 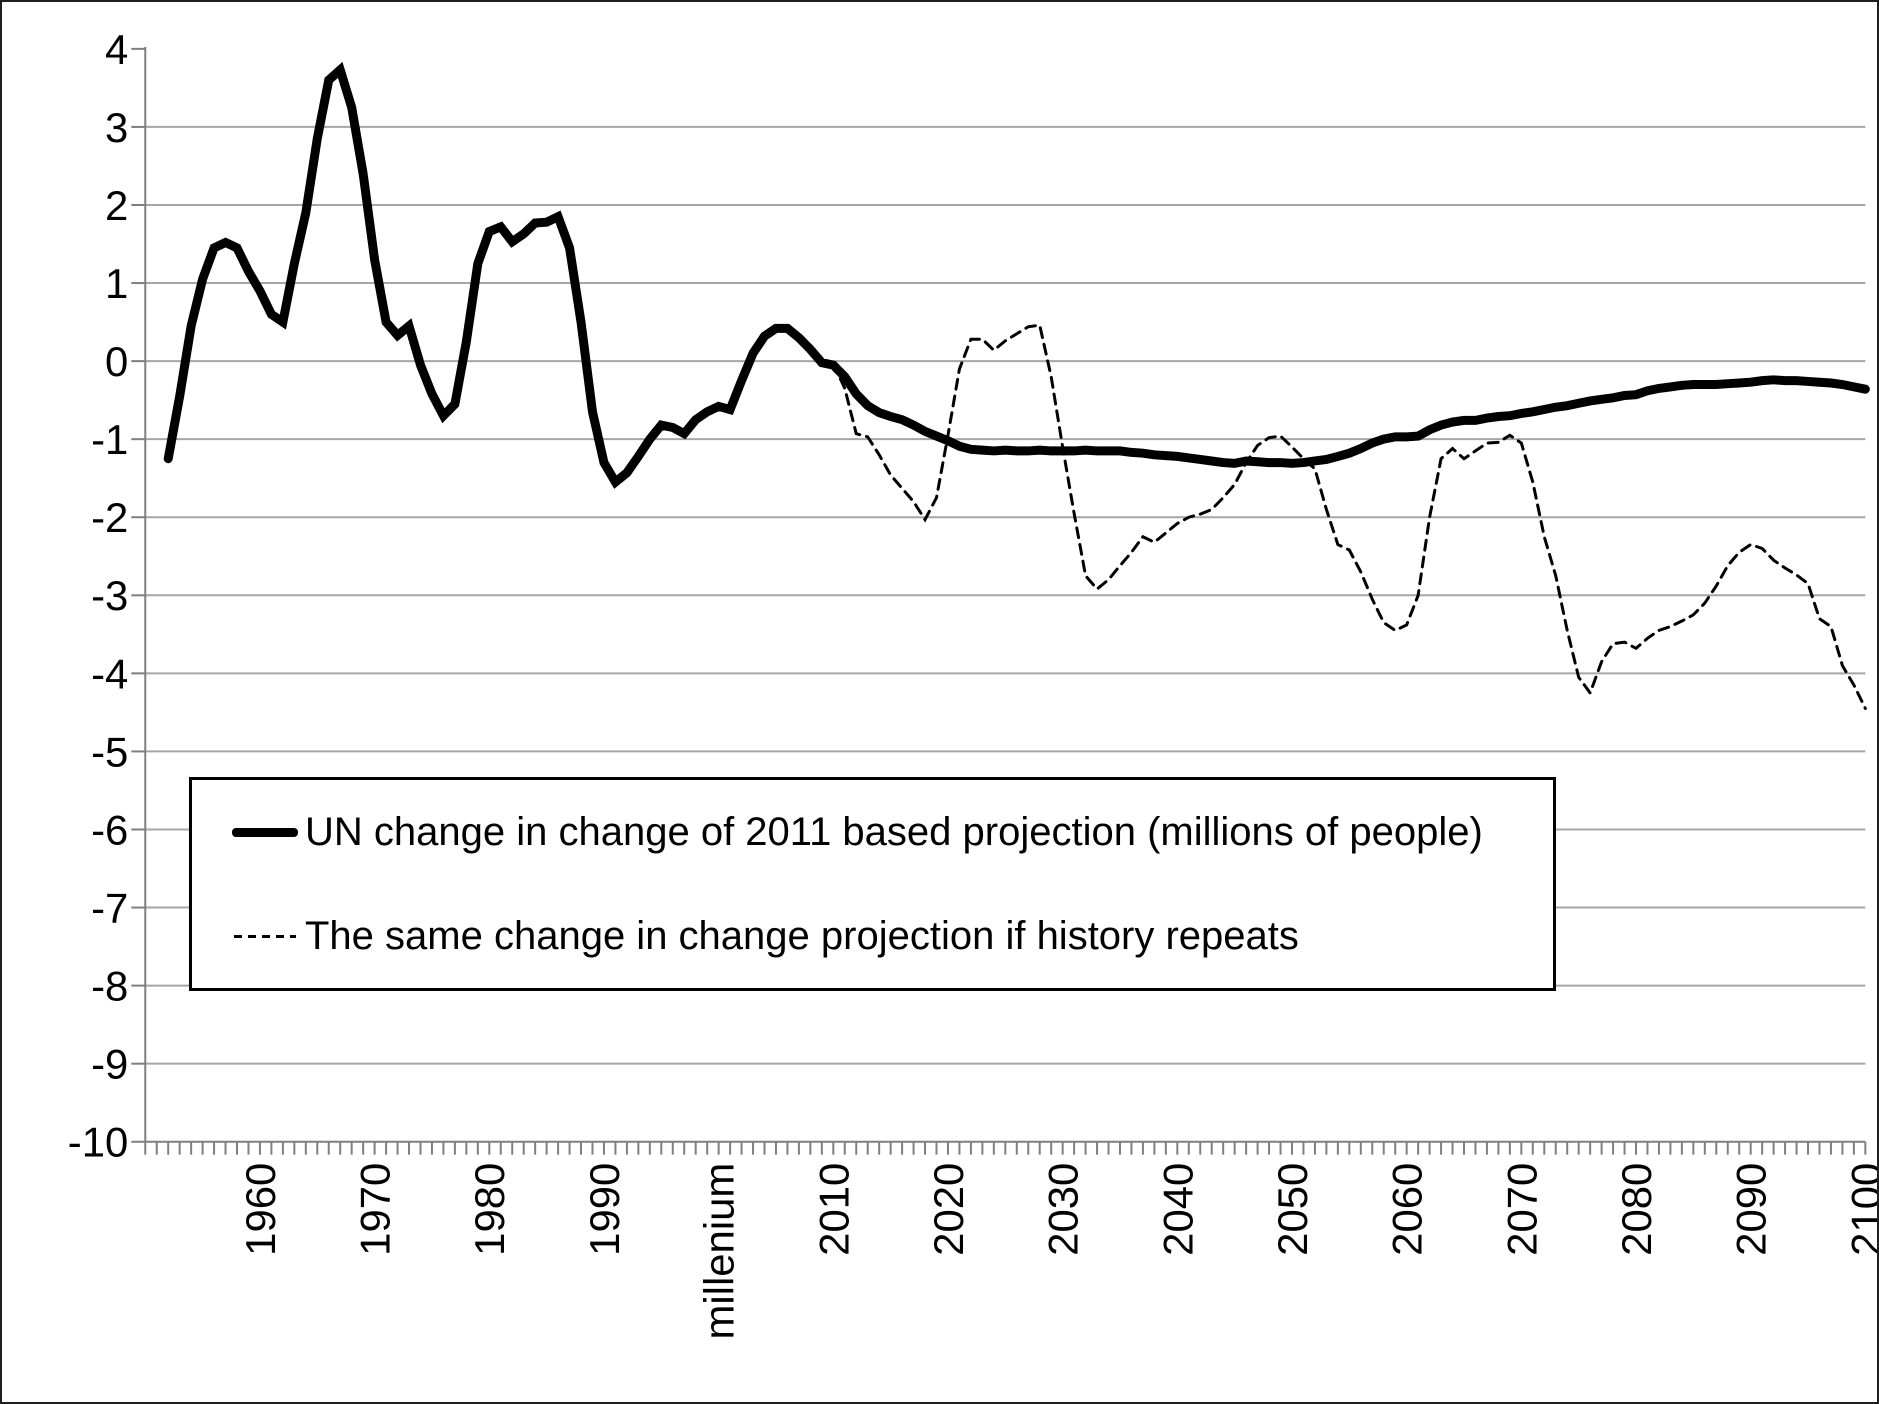 I want to click on y-tick-label: -7, so click(x=109, y=908).